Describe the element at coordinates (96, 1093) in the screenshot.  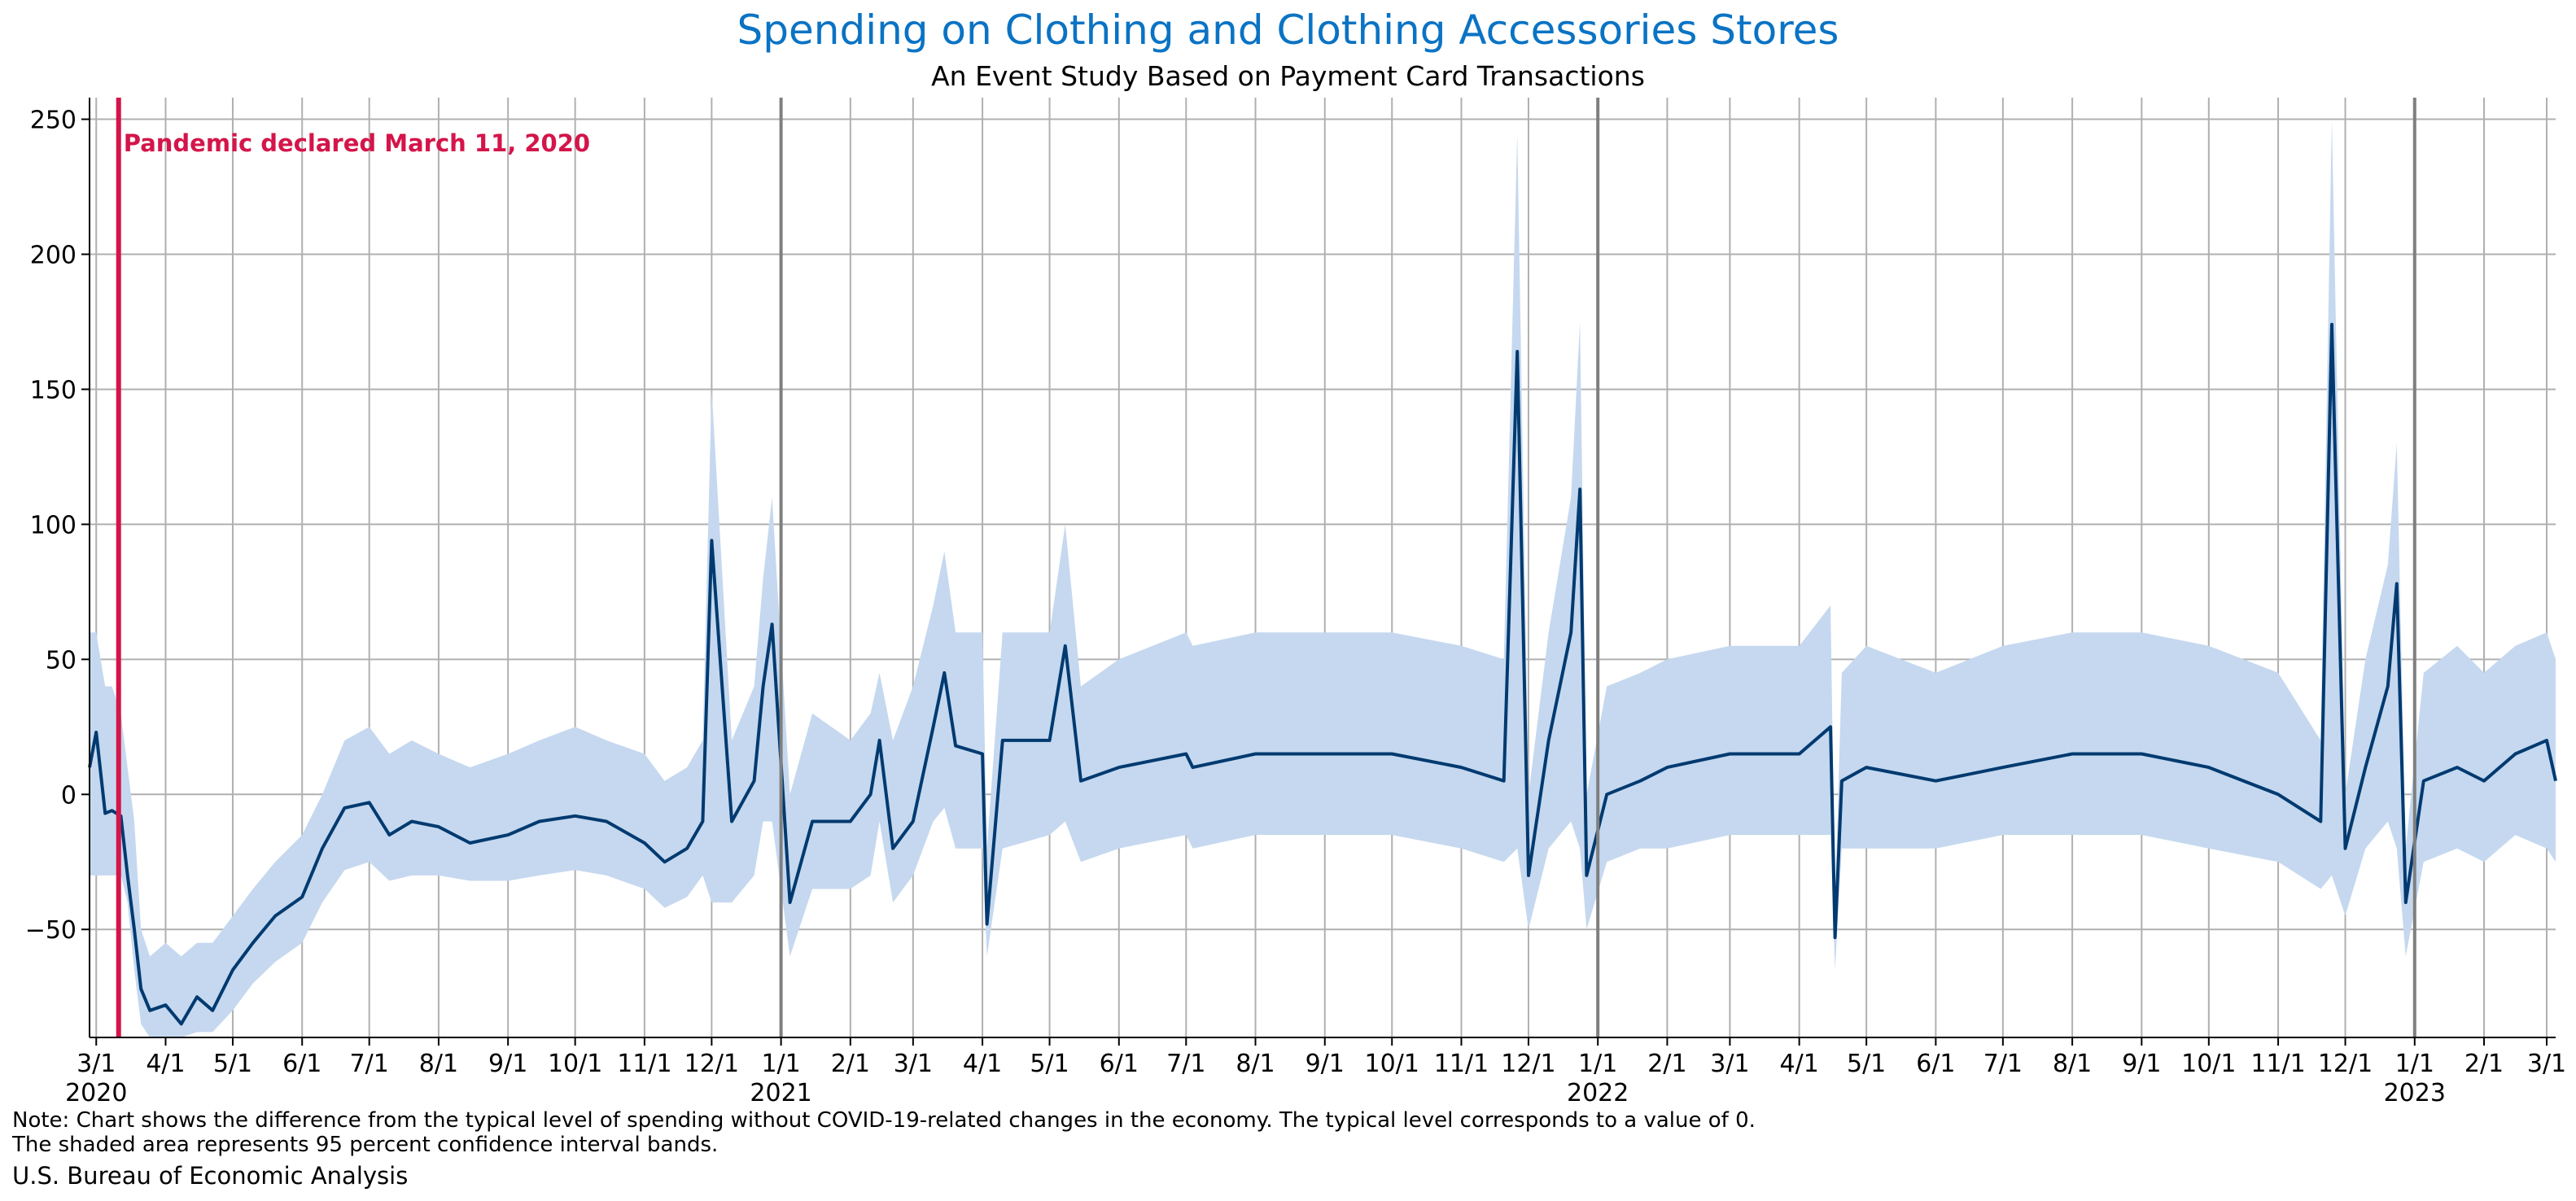
I see `x-year-label: 2020` at that location.